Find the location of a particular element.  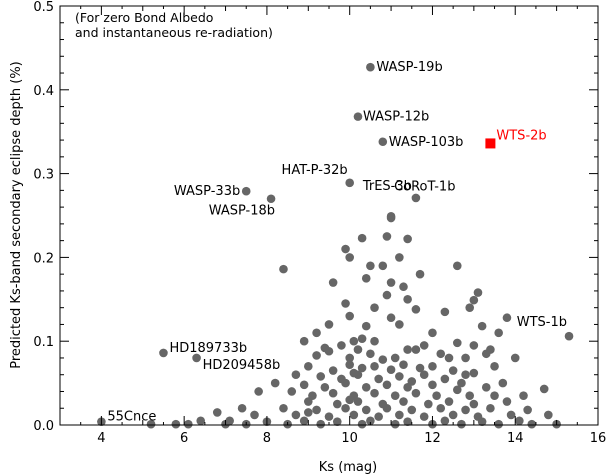

point-label: WASP-19b is located at coordinates (409, 67).